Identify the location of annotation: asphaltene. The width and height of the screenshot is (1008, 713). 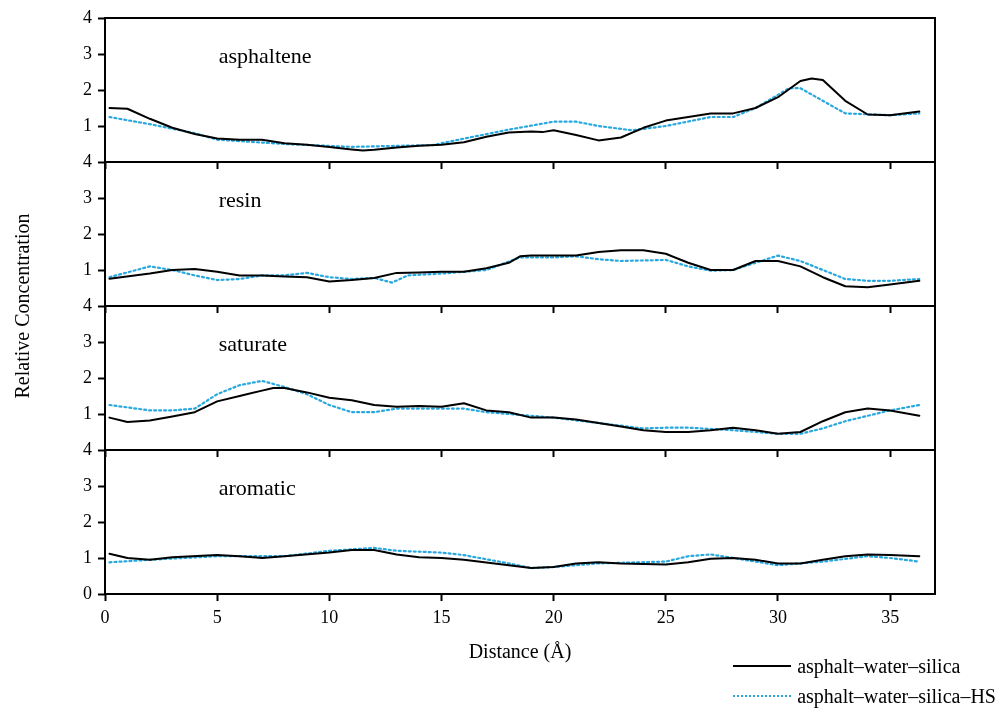
(265, 55).